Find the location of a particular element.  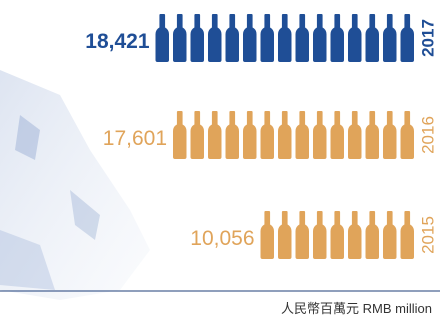

category-label-2017: 2017 is located at coordinates (428, 38).